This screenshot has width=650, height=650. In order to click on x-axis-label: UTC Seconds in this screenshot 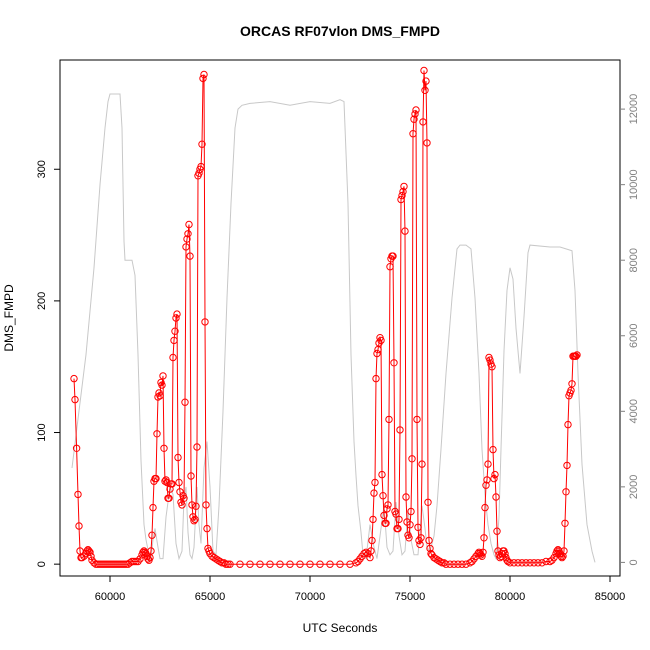, I will do `click(340, 628)`.